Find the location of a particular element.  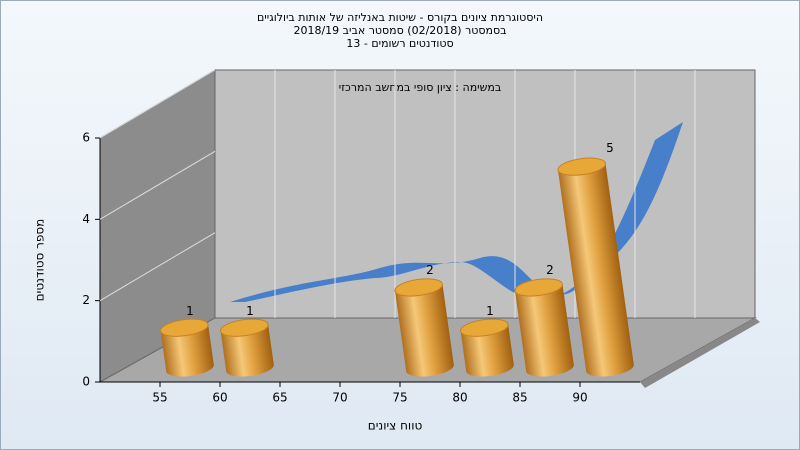

x-tick-label: 75 is located at coordinates (399, 398).